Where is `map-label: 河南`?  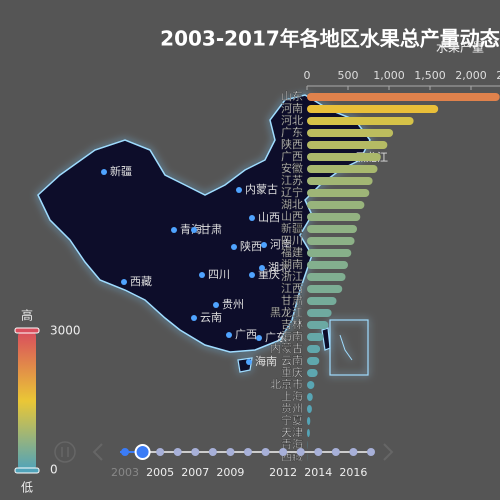
map-label: 河南 is located at coordinates (281, 244).